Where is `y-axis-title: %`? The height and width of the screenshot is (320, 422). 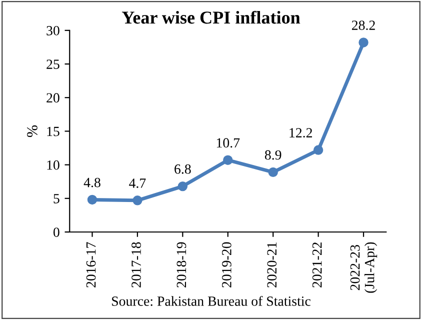 y-axis-title: % is located at coordinates (32, 131).